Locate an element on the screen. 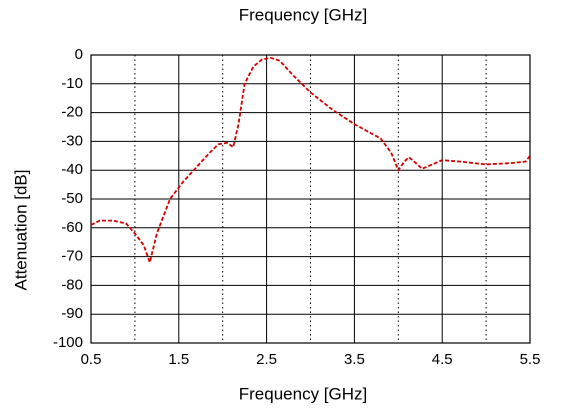 This screenshot has height=413, width=561. x-tick-label: 0.5 is located at coordinates (91, 359).